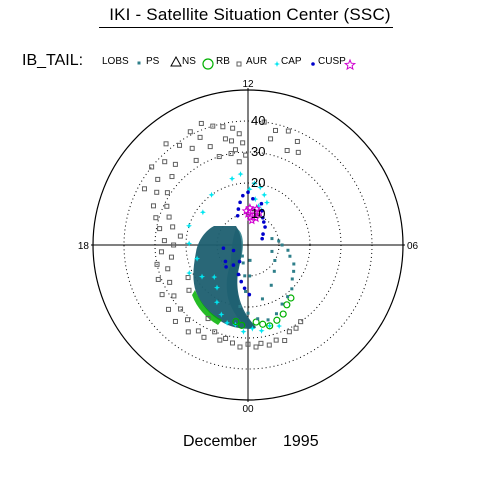 Image resolution: width=500 pixels, height=500 pixels. What do you see at coordinates (301, 441) in the screenshot?
I see `footer-year: 1995` at bounding box center [301, 441].